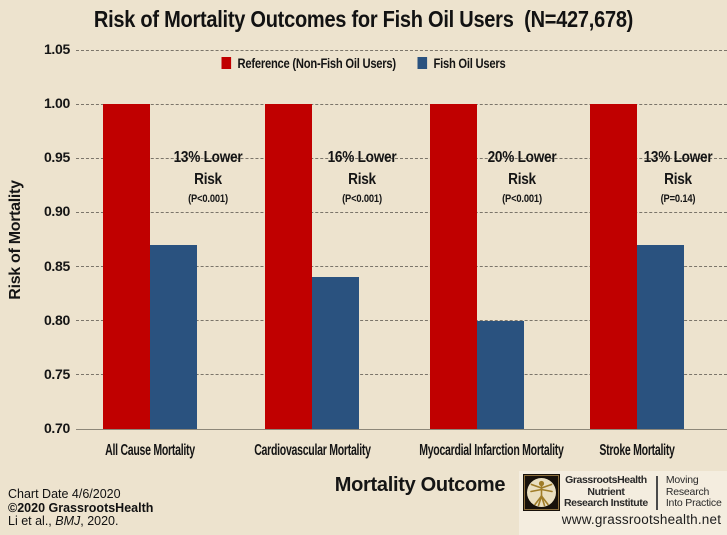 Image resolution: width=727 pixels, height=535 pixels. What do you see at coordinates (56, 428) in the screenshot?
I see `y-tick-label-0.70: 0.70` at bounding box center [56, 428].